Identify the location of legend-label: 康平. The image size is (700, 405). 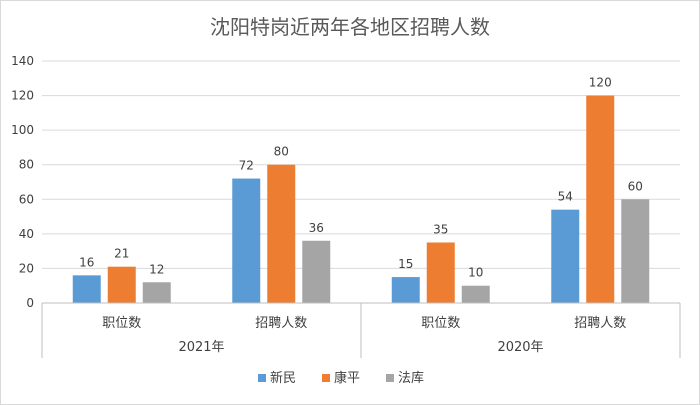
(347, 378).